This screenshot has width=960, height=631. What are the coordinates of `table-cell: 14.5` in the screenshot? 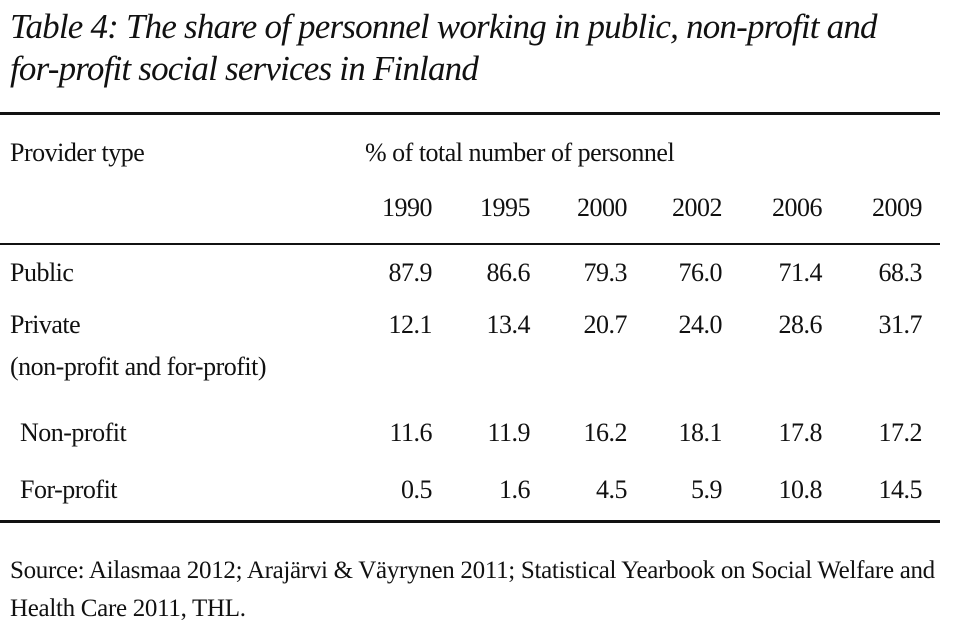 It's located at (900, 489).